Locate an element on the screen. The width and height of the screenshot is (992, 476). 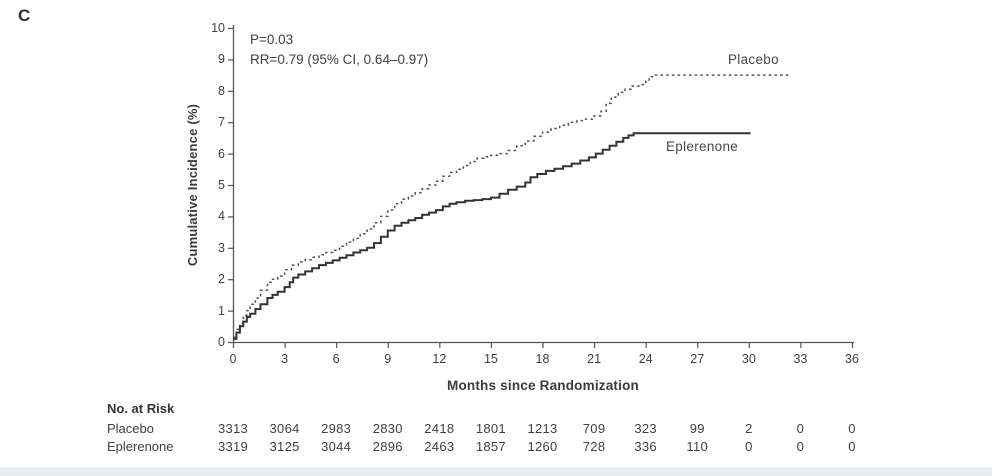
x-tick-label: 27 is located at coordinates (697, 359).